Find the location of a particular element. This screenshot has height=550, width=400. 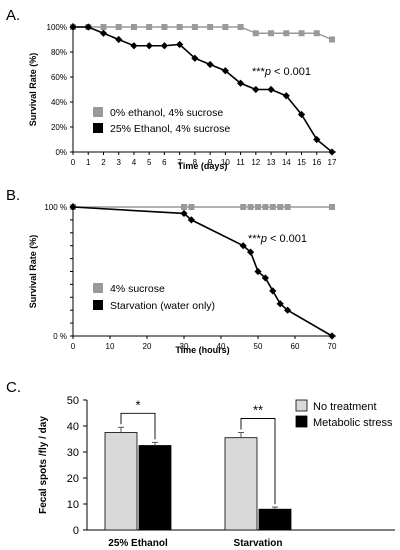

y-axis-title: Fecal spots /fly / day is located at coordinates (43, 465).